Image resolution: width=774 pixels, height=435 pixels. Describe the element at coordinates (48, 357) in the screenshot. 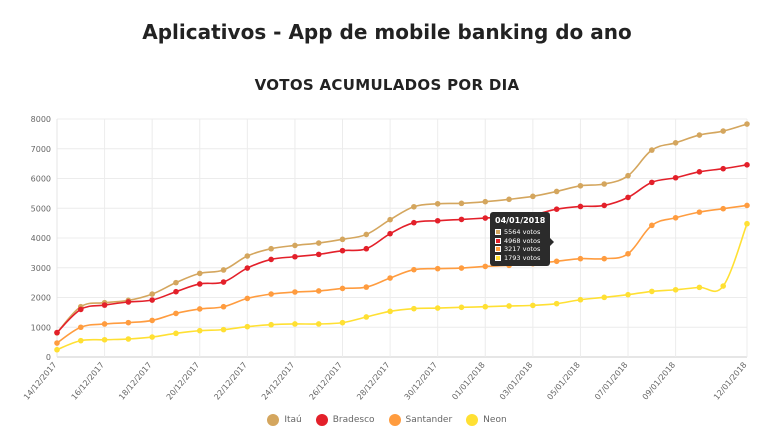

I see `y-tick-label: 0` at that location.